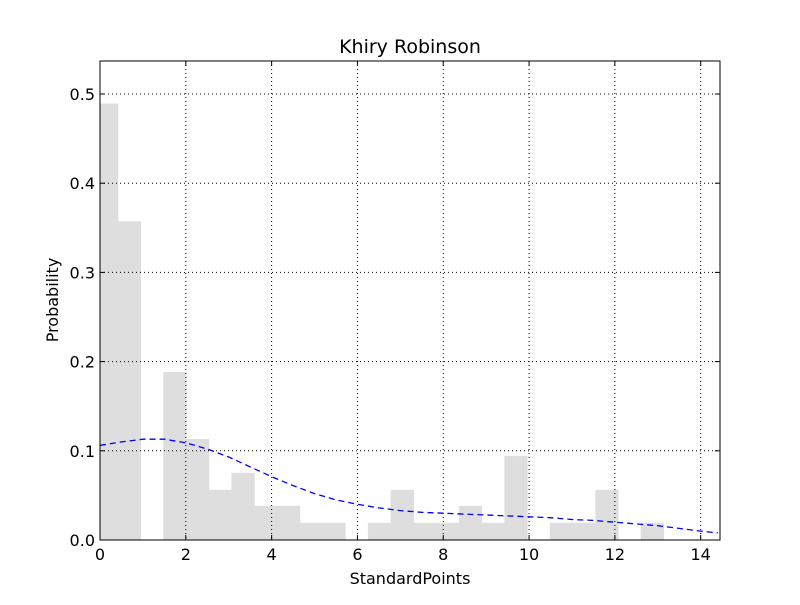  Describe the element at coordinates (82, 451) in the screenshot. I see `y-tick-label: 0.1` at that location.